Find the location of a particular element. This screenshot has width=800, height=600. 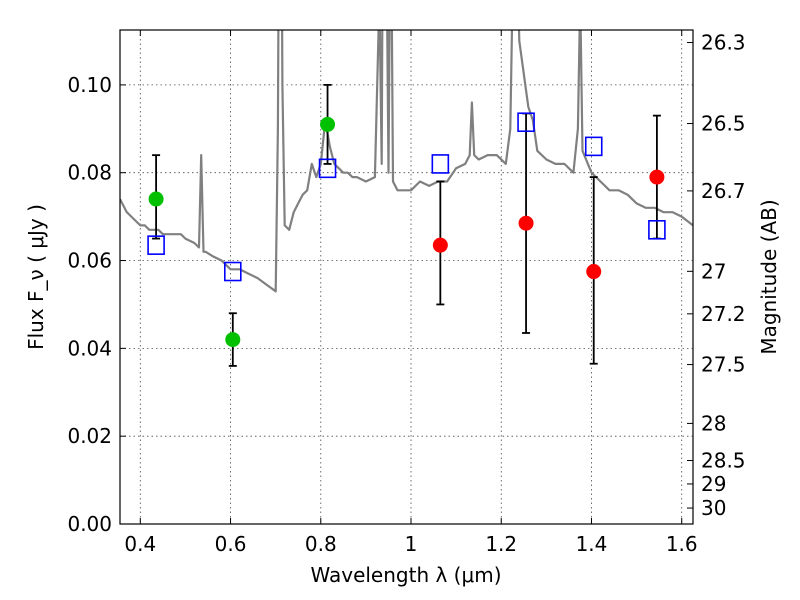

y-tick-label: 0.04 is located at coordinates (89, 348).